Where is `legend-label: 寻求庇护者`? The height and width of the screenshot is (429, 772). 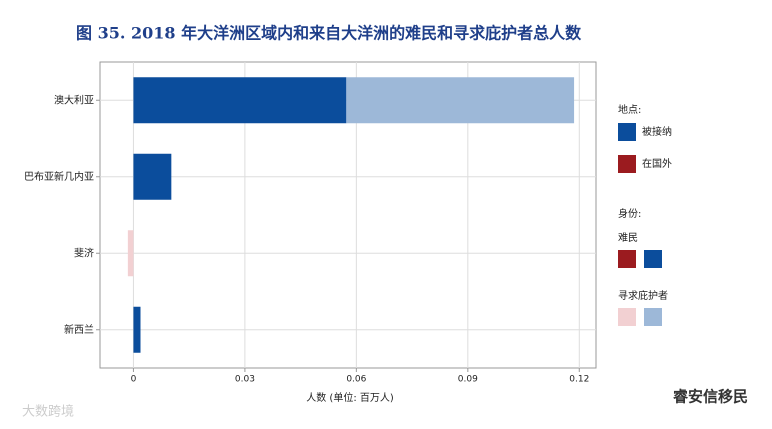 legend-label: 寻求庇护者 is located at coordinates (643, 295).